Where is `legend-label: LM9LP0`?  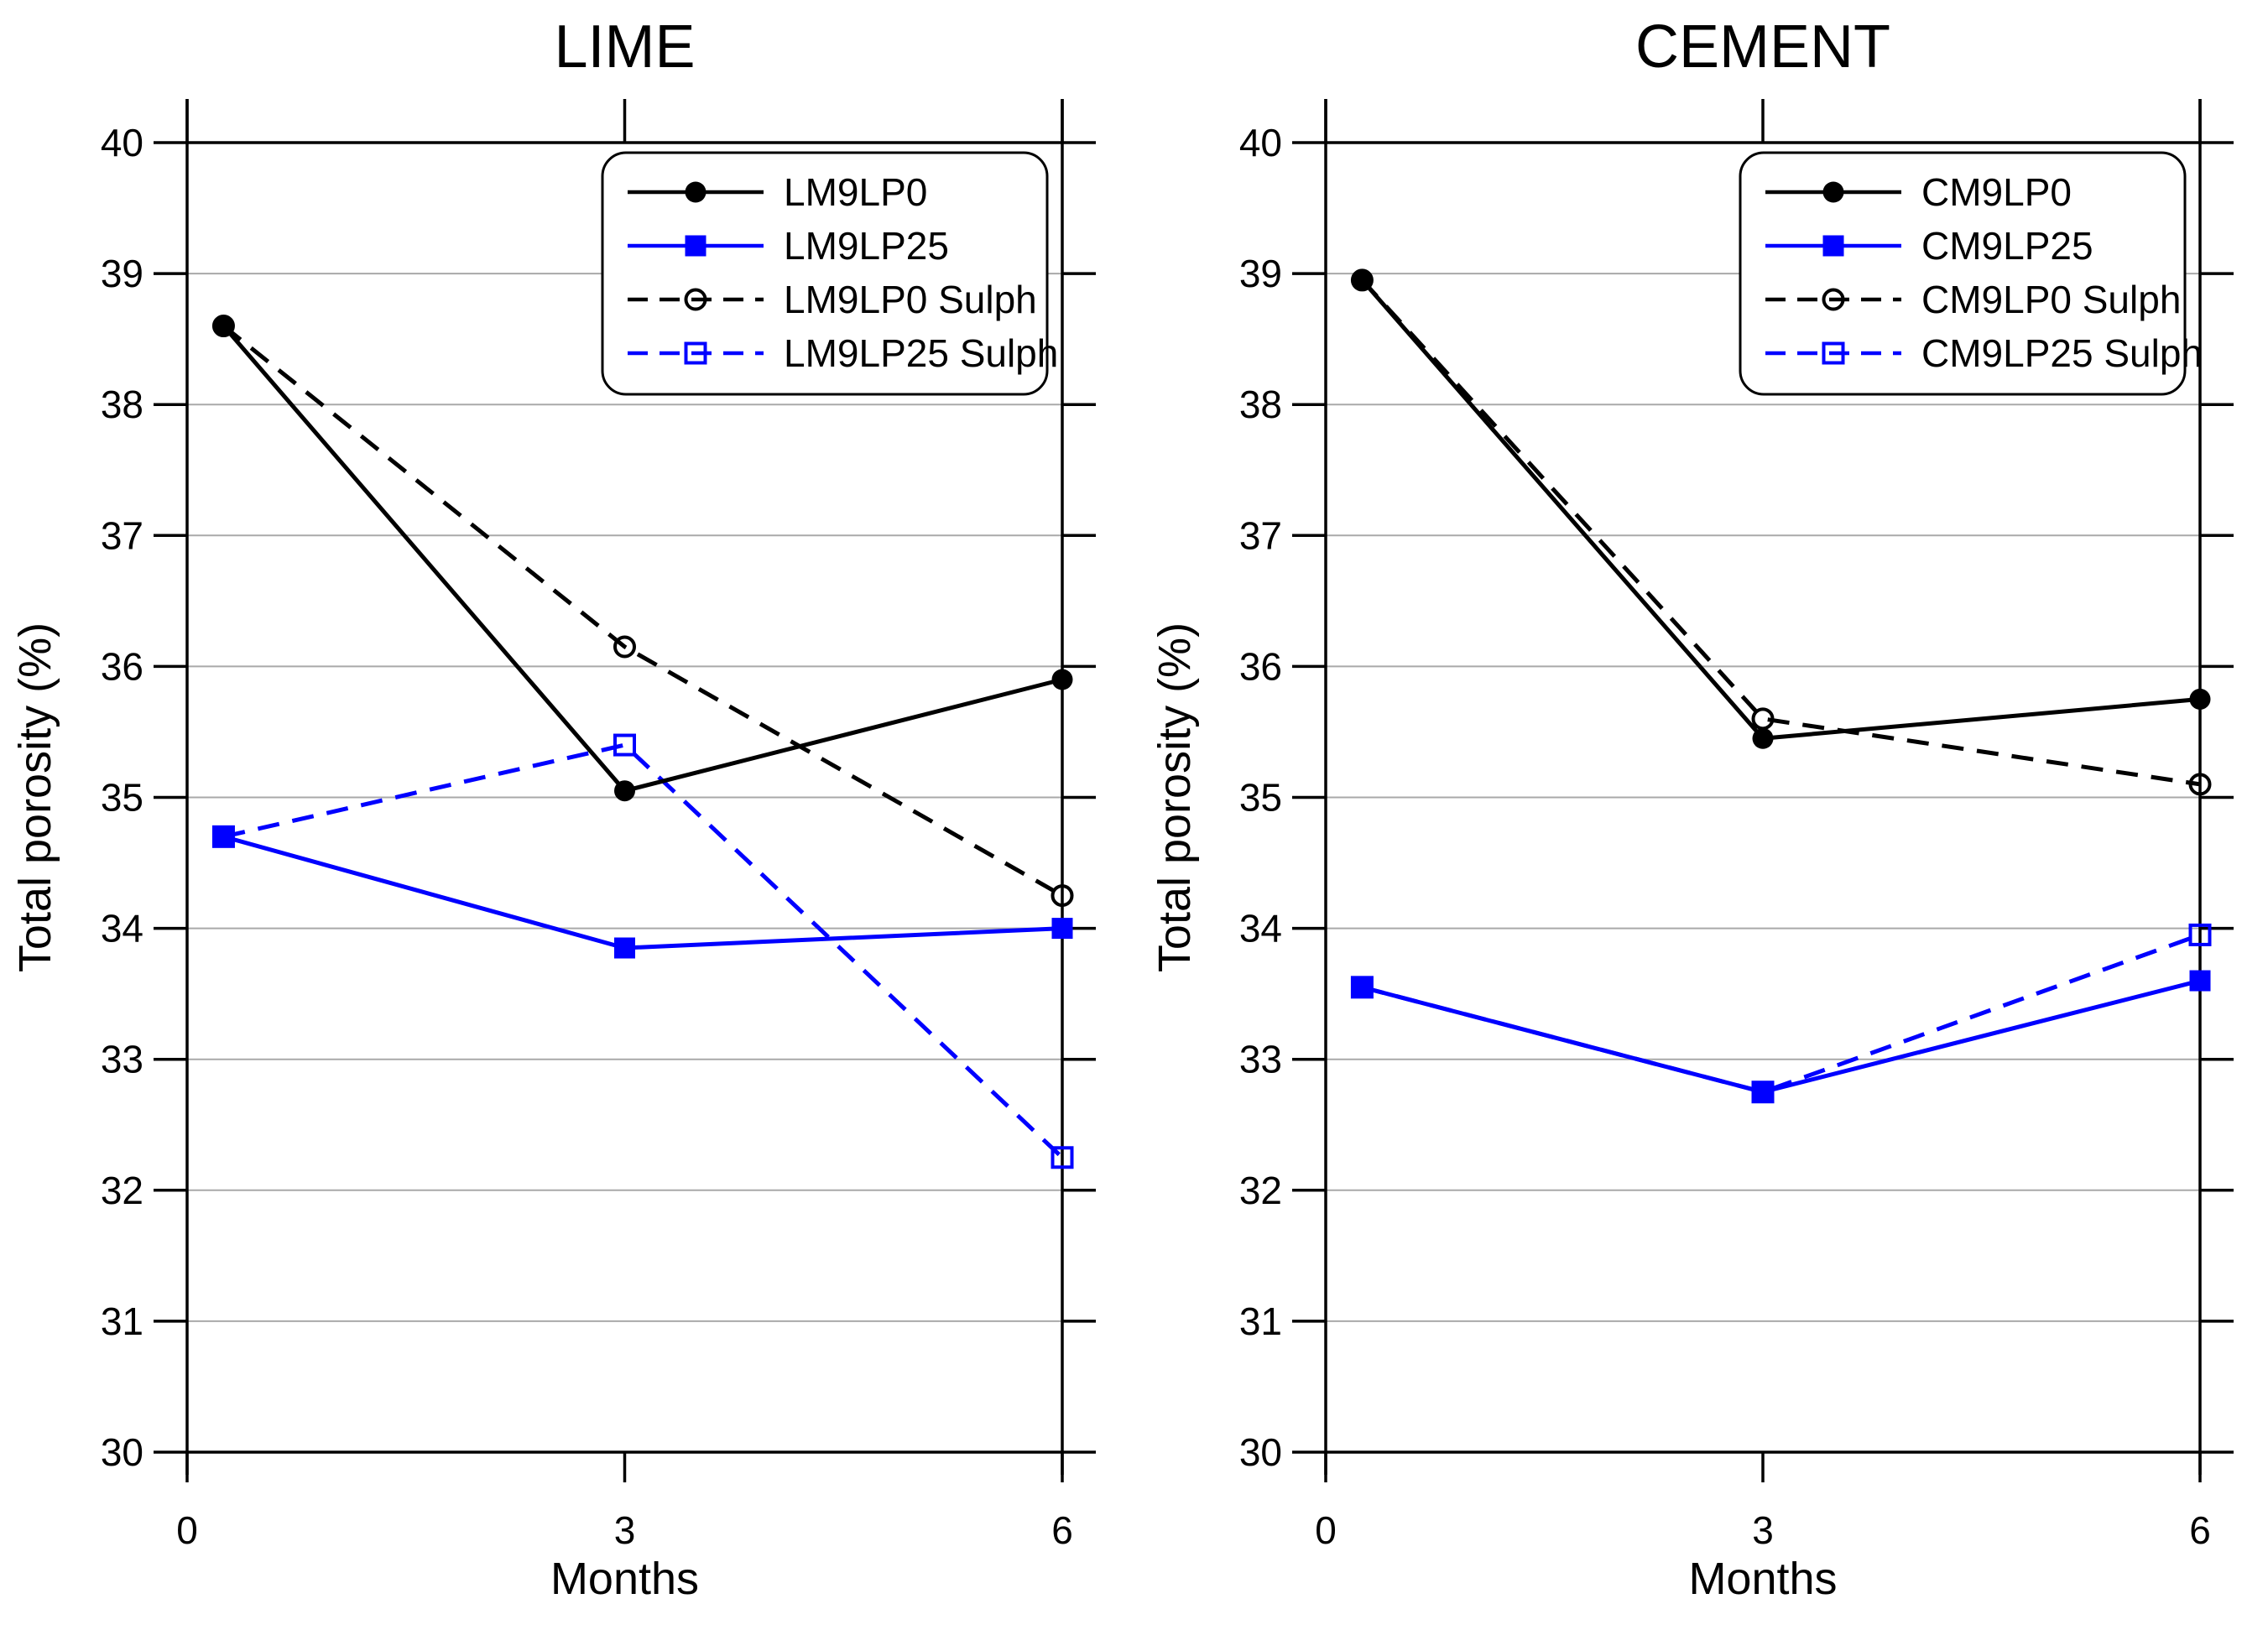 legend-label: LM9LP0 is located at coordinates (855, 192).